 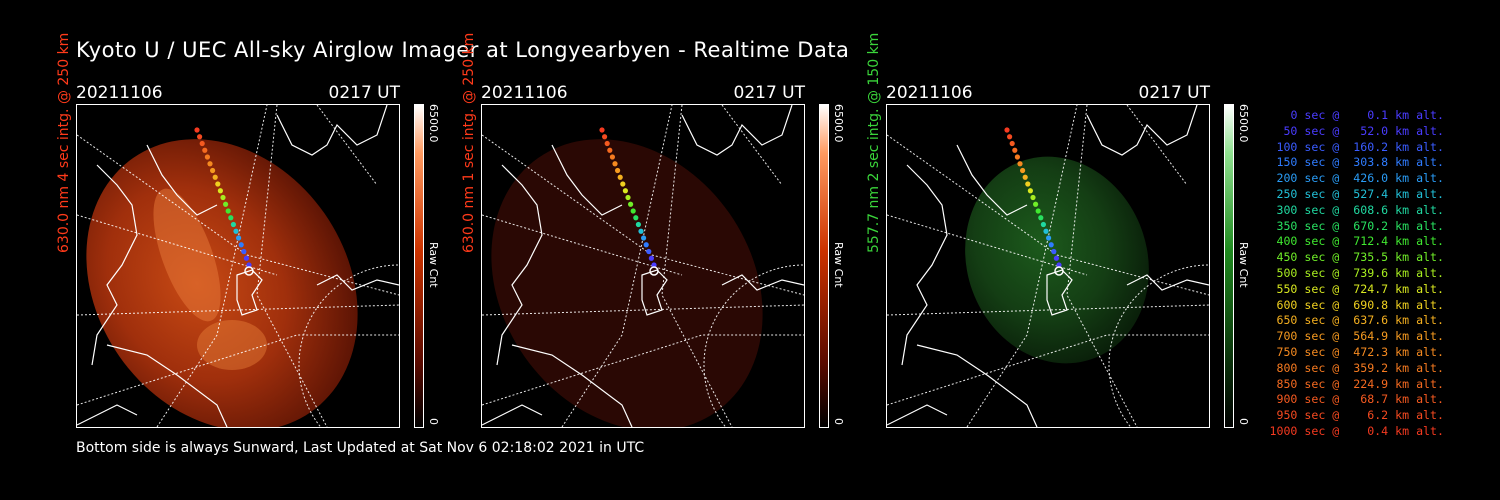 I want to click on coastline, so click(x=1048, y=266).